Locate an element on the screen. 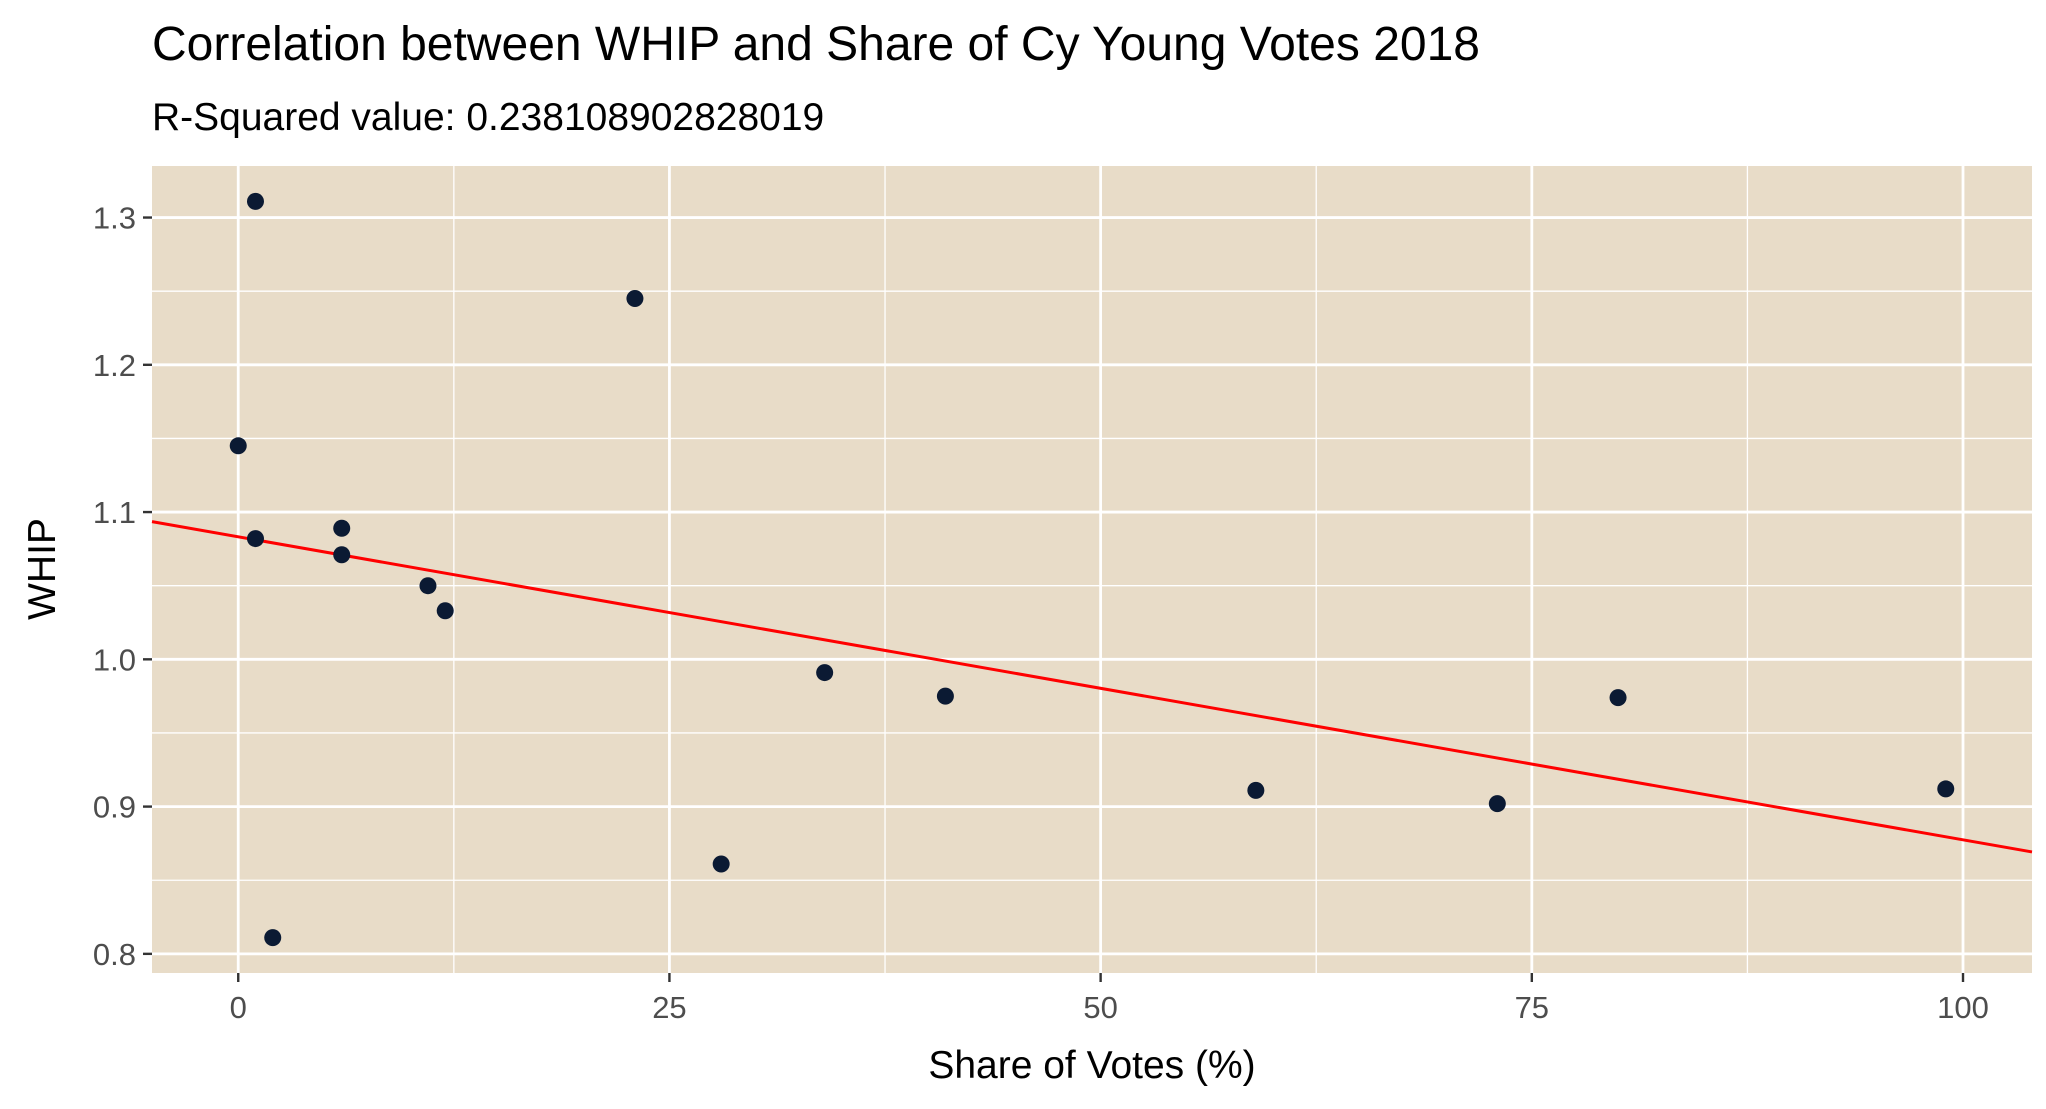 Image resolution: width=2046 pixels, height=1109 pixels. y-tick-label: 1.0 is located at coordinates (114, 659).